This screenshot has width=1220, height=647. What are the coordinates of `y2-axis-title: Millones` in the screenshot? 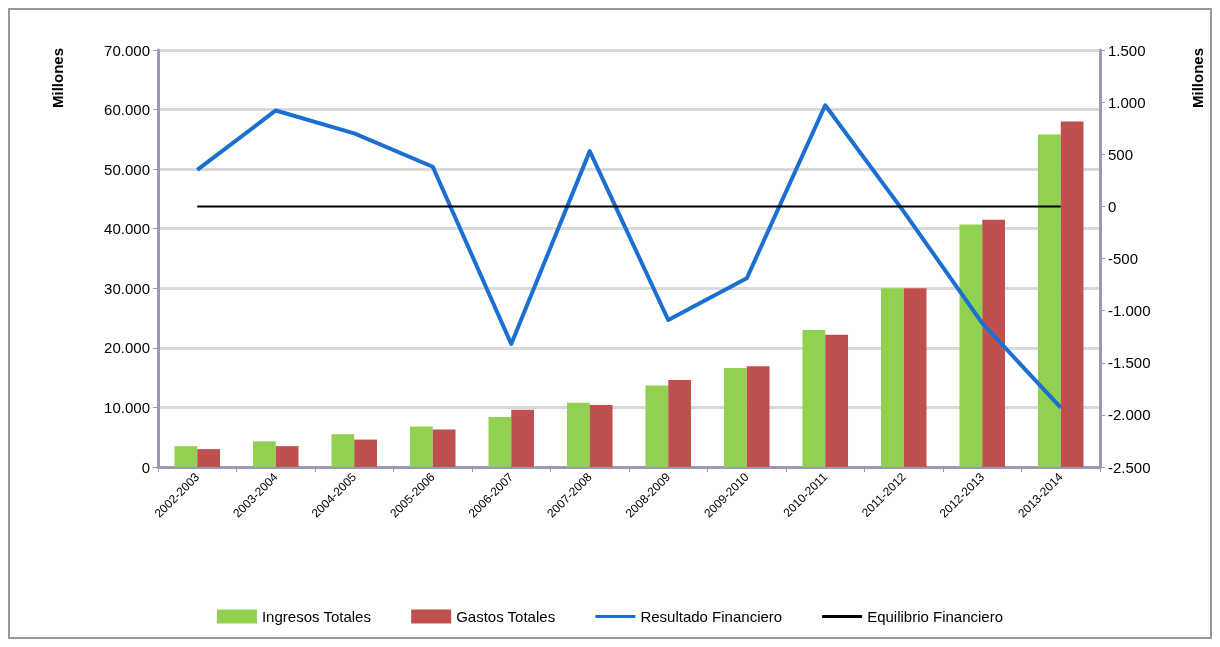 It's located at (1197, 78).